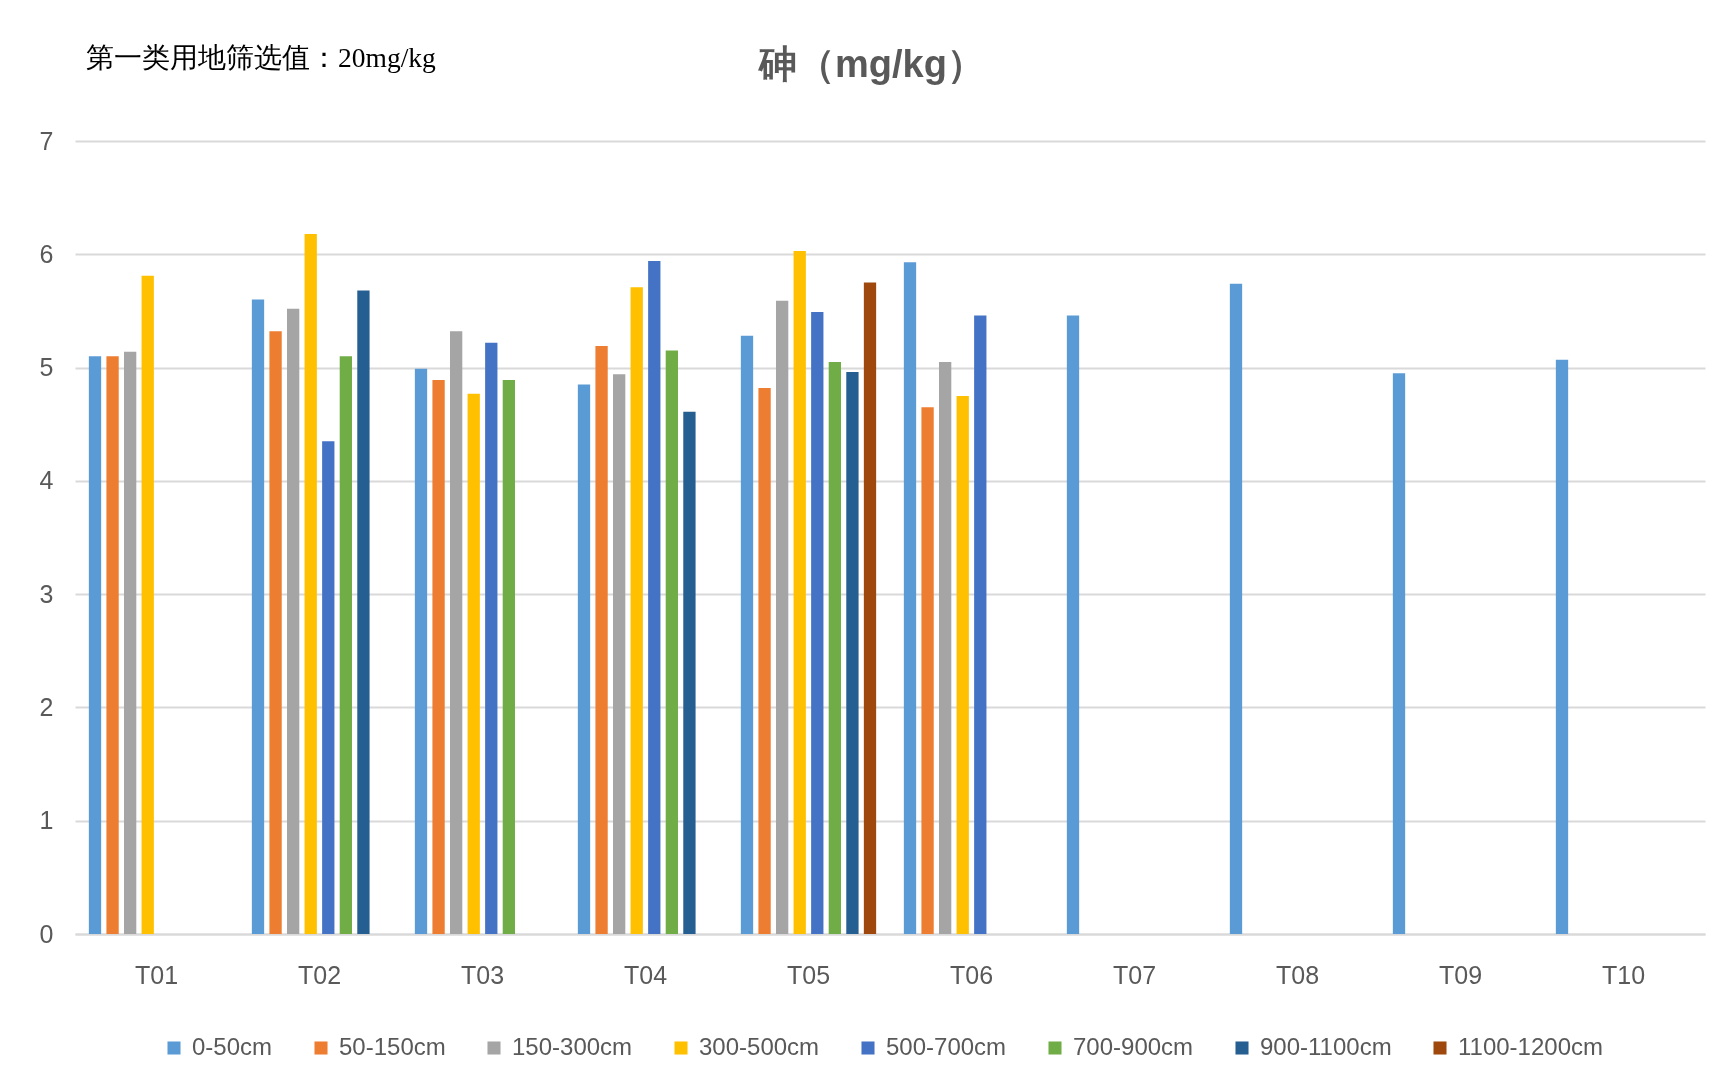 This screenshot has width=1733, height=1091. Describe the element at coordinates (46, 140) in the screenshot. I see `y-tick-label: 7` at that location.